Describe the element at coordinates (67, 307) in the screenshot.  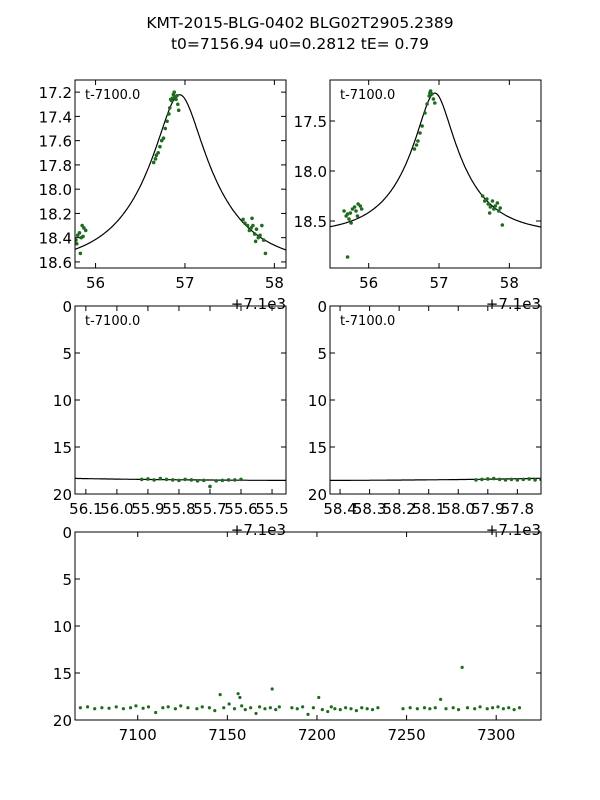
I see `y-tick-label: 0` at that location.